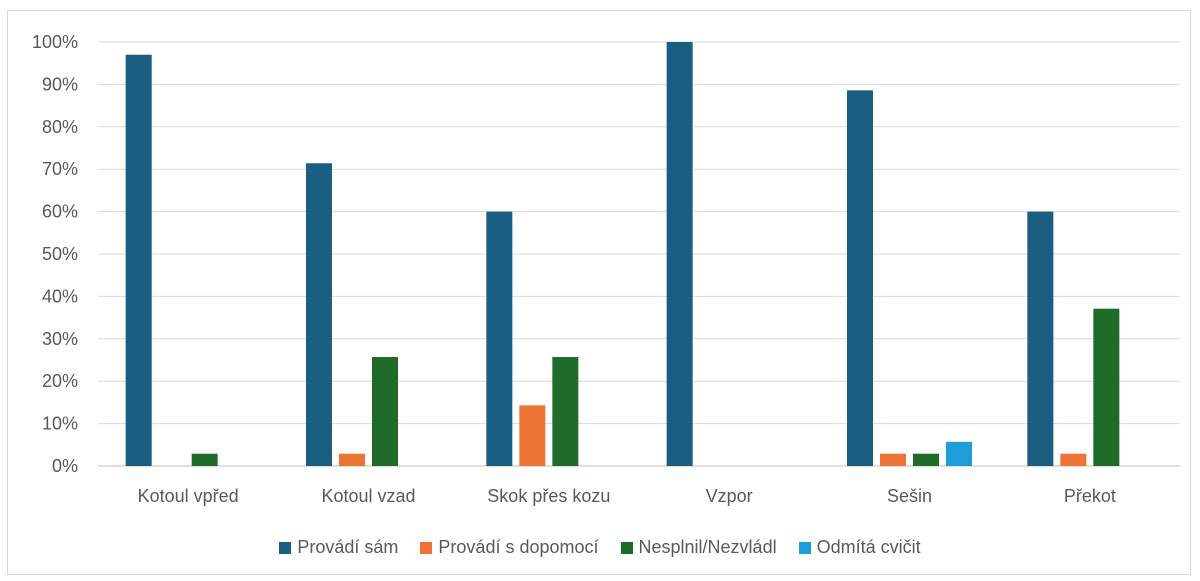 The width and height of the screenshot is (1200, 581). I want to click on legend-item: Provádí s dopomocí, so click(509, 547).